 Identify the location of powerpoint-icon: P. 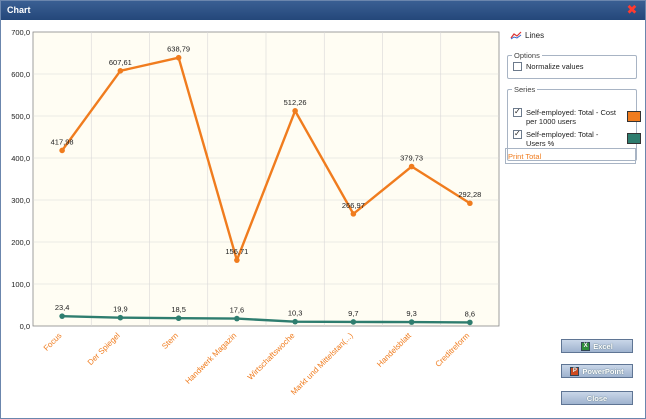
(575, 371).